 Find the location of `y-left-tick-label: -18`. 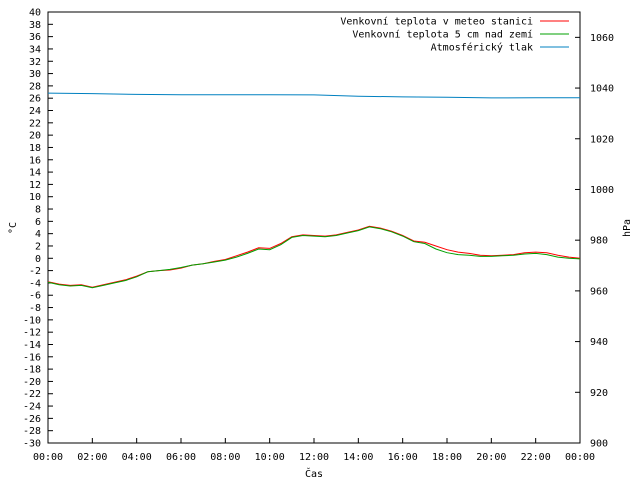

y-left-tick-label: -18 is located at coordinates (32, 370).